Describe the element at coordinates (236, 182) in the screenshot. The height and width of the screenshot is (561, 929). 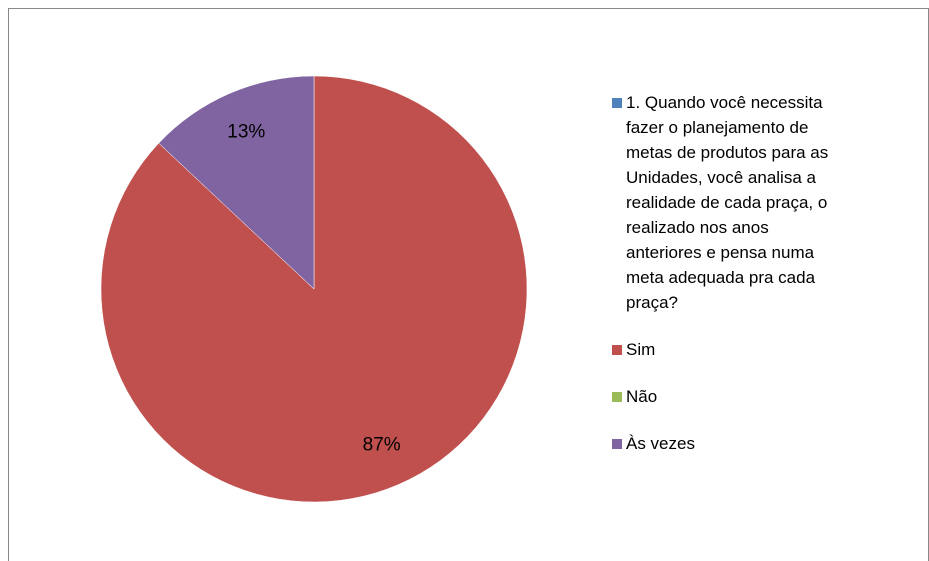
I see `pie-slice` at that location.